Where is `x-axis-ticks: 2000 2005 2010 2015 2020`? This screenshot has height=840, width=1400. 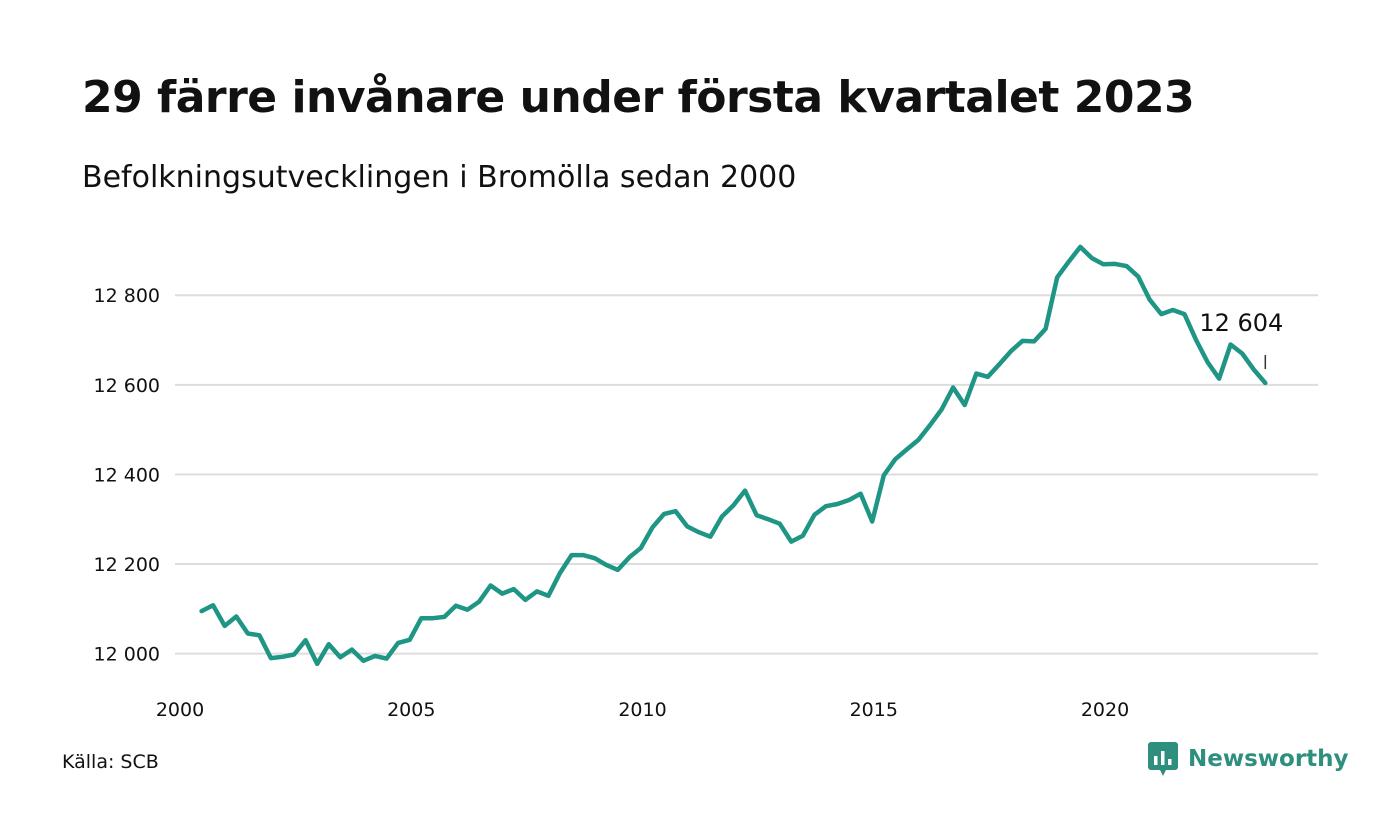
x-axis-ticks: 2000 2005 2010 2015 2020 is located at coordinates (642, 710).